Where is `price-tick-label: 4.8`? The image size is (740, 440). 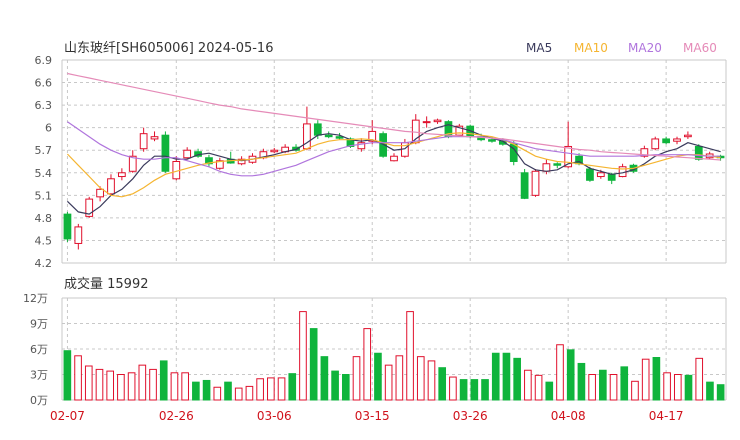
price-tick-label: 4.8 is located at coordinates (44, 218).